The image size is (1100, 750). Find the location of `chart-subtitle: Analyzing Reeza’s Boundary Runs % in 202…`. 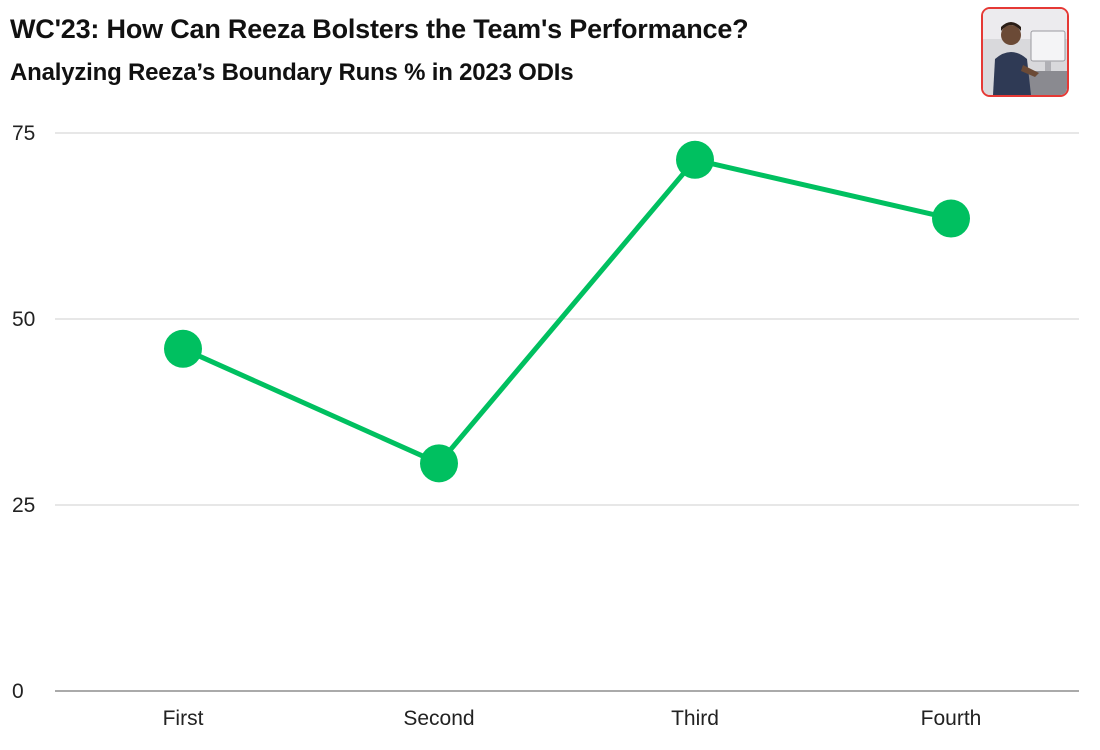

chart-subtitle: Analyzing Reeza’s Boundary Runs % in 202… is located at coordinates (292, 72).